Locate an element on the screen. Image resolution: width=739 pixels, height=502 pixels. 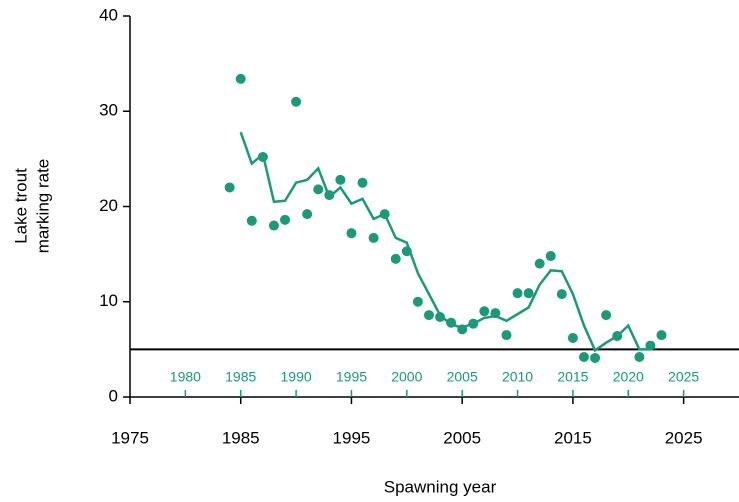
minor-x-tick-label: 1990 is located at coordinates (296, 377).